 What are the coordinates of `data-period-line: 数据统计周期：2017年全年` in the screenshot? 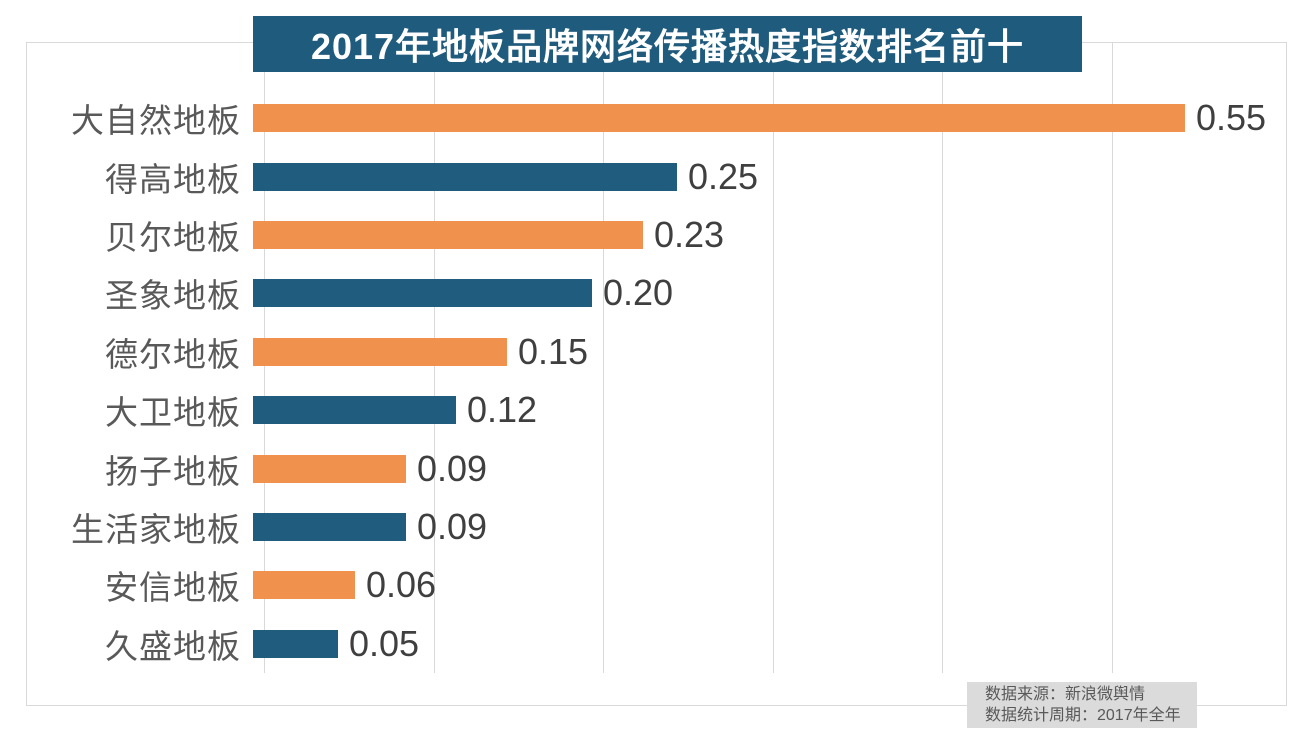 It's located at (1083, 715).